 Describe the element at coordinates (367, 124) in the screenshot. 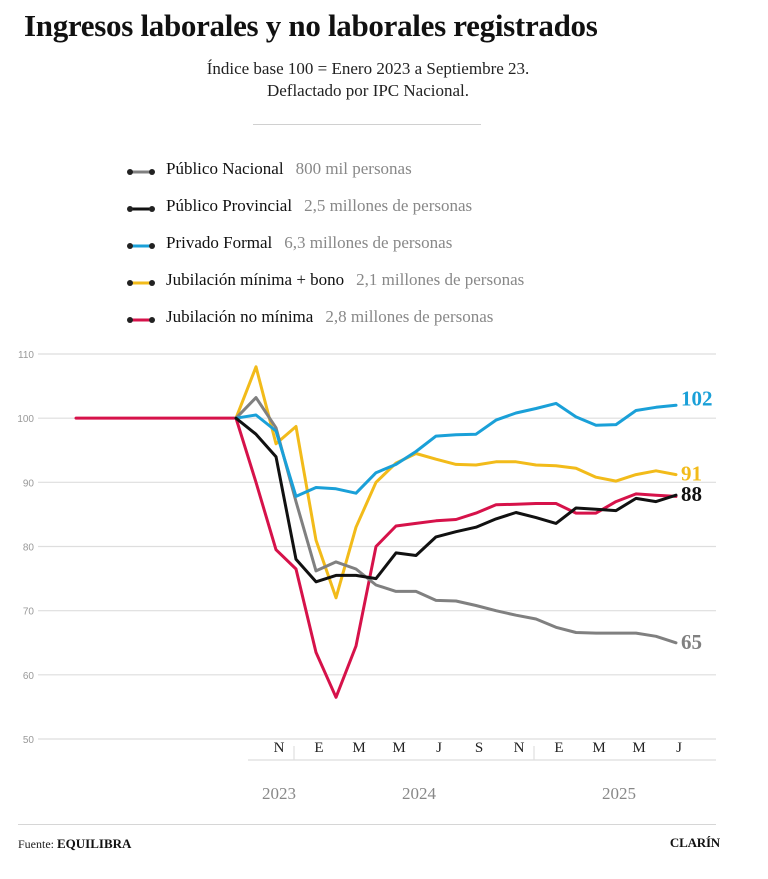

I see `title-divider` at that location.